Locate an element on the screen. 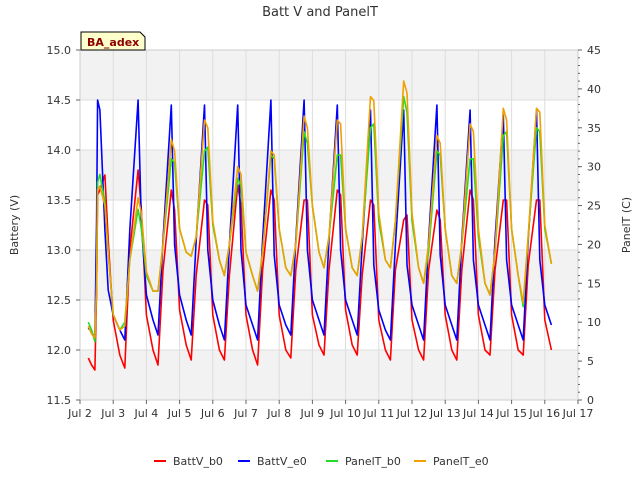  y-axis-left: 11.5 12.0 12.5 13.0 13.5 14.0 14.5 15.0 is located at coordinates (63, 225).